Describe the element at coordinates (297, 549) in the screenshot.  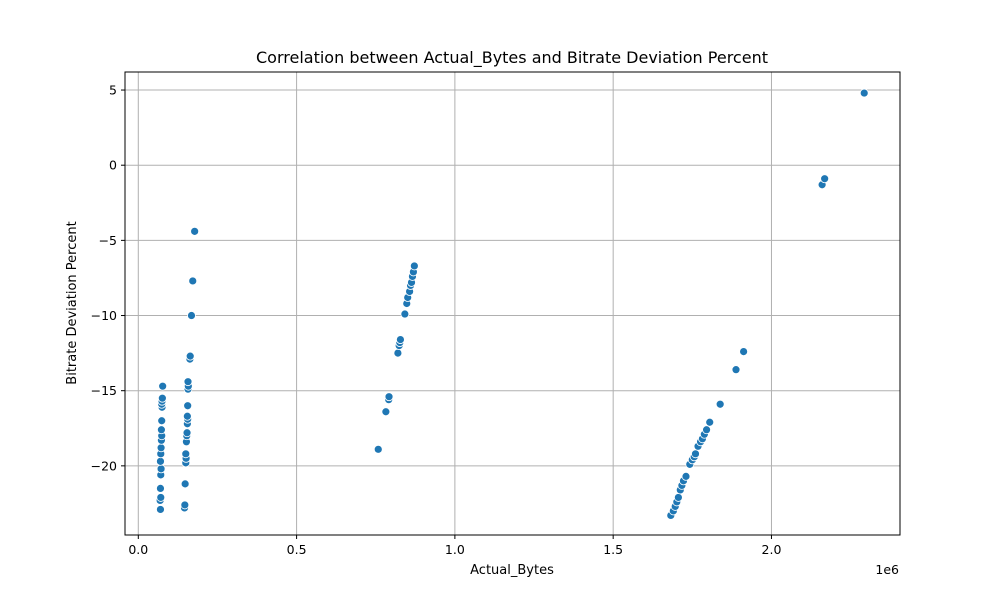
I see `x-tick-label: 0.5` at that location.